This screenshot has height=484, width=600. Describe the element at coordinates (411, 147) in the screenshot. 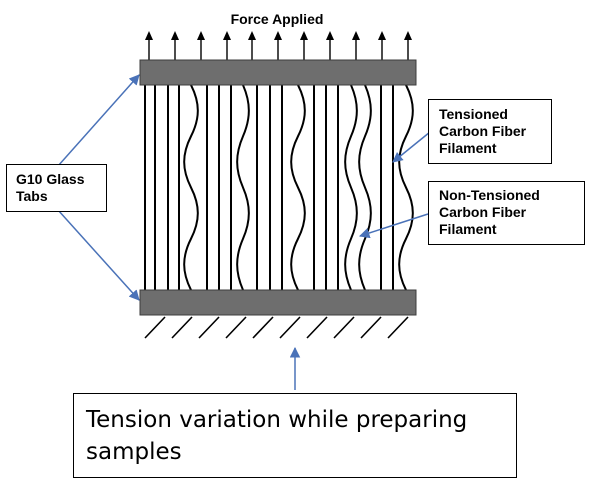

I see `tensioned-pointer-arrow` at that location.